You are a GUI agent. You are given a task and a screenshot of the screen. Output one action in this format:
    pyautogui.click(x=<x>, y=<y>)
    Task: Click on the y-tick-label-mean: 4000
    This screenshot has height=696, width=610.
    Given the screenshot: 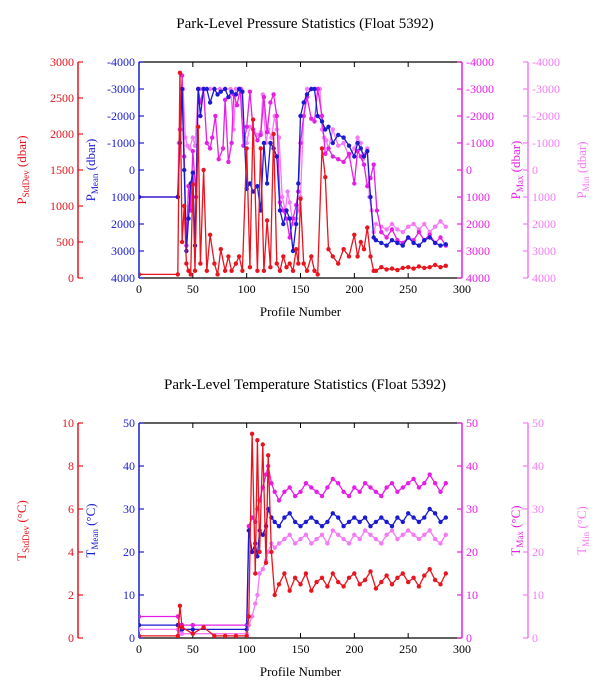 What is the action you would take?
    pyautogui.click(x=123, y=278)
    